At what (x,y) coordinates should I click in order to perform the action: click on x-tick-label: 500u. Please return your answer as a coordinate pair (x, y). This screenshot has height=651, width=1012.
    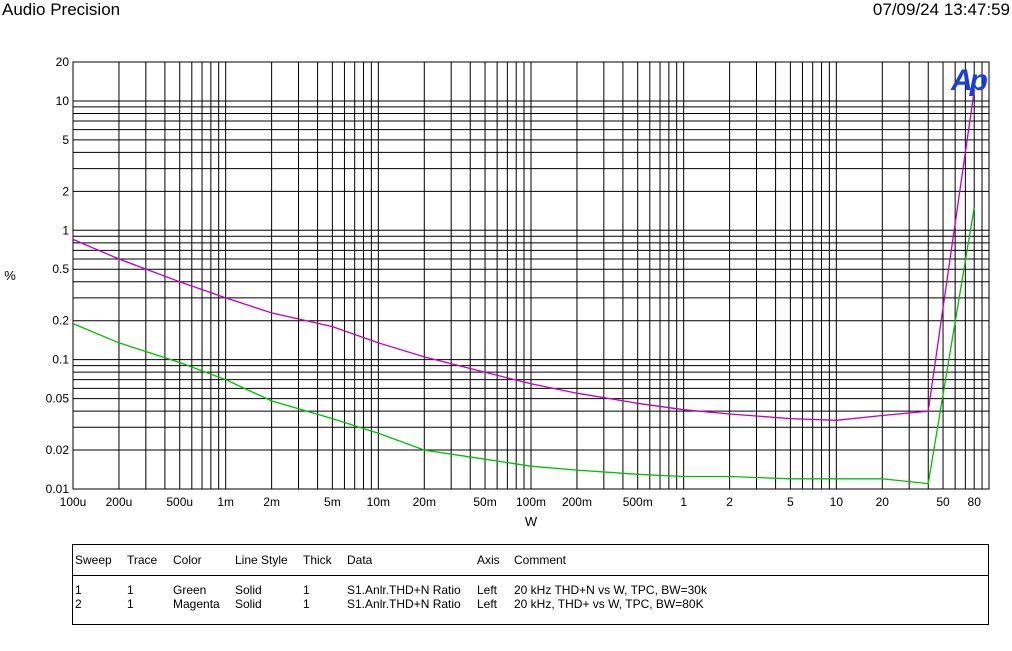
    Looking at the image, I should click on (179, 502).